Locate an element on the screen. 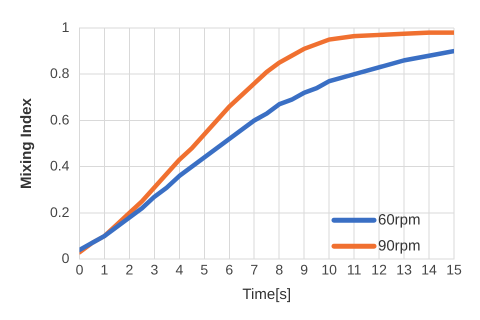  x-tick-label: 10 is located at coordinates (329, 269).